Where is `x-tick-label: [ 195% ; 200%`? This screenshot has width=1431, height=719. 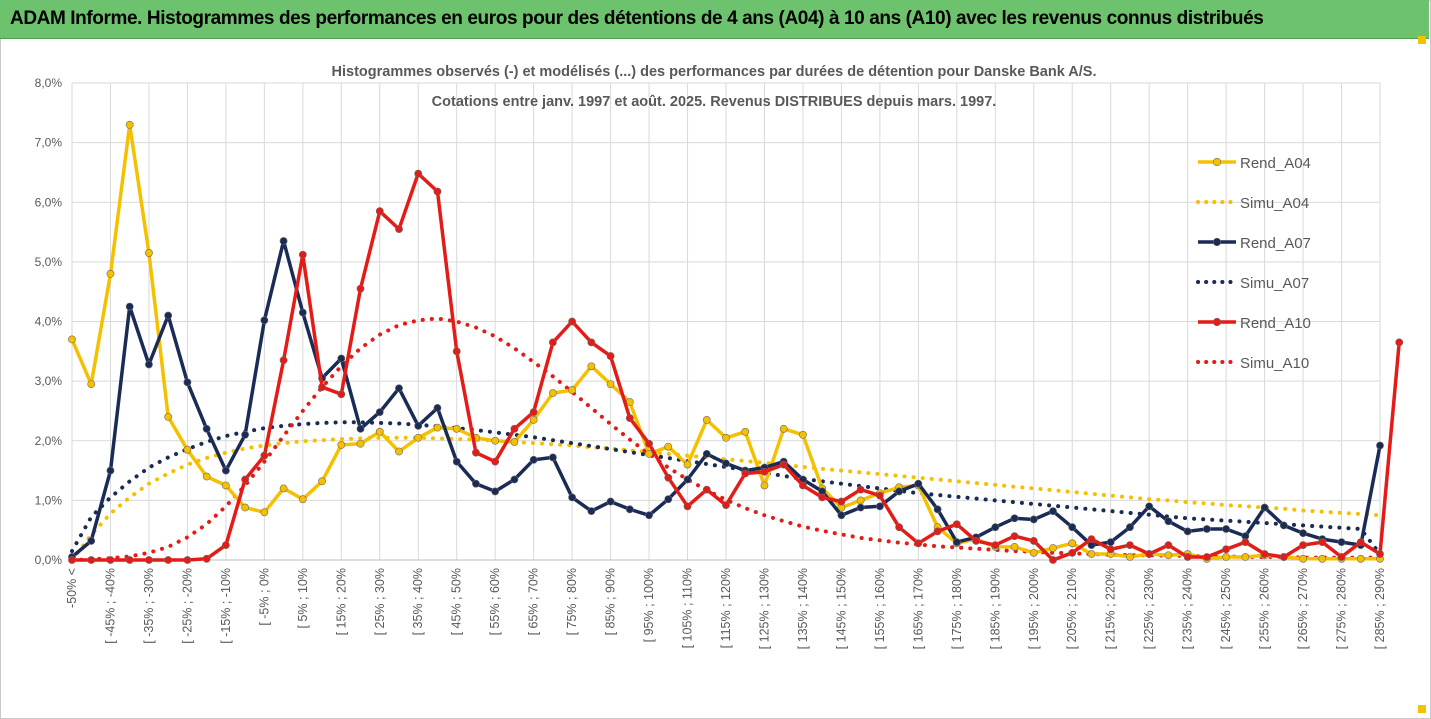
x-tick-label: [ 195% ; 200% is located at coordinates (1034, 608).